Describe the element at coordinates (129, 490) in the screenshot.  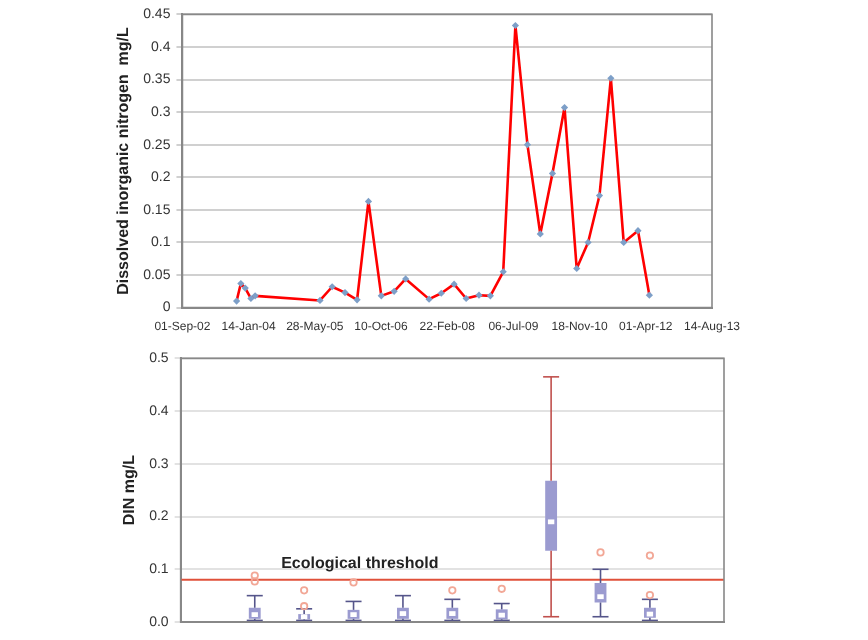
I see `y-axis-title: DIN mg/L` at that location.